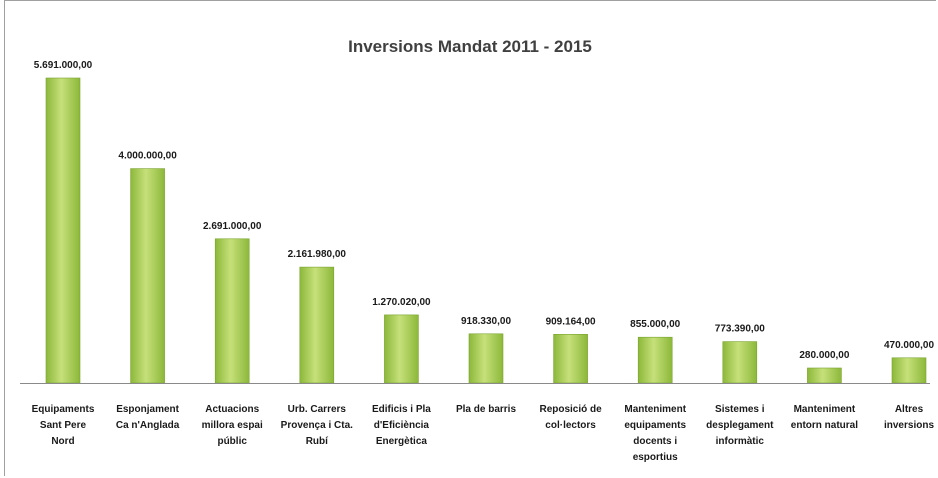 This screenshot has height=478, width=938. I want to click on data-label-5: 1.270.020,00, so click(401, 302).